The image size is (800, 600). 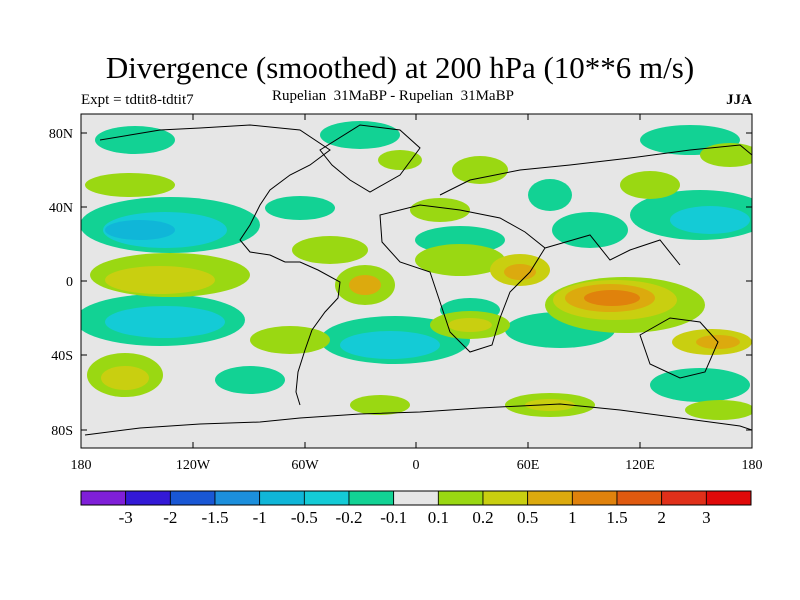 I want to click on colorbar-label: 1.5, so click(x=616, y=517).